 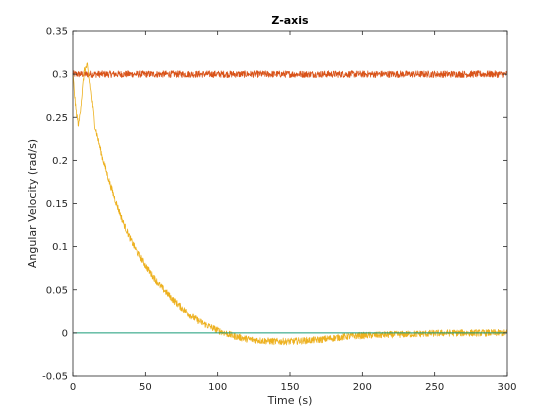 I want to click on x-tick-label: 250, so click(x=434, y=387).